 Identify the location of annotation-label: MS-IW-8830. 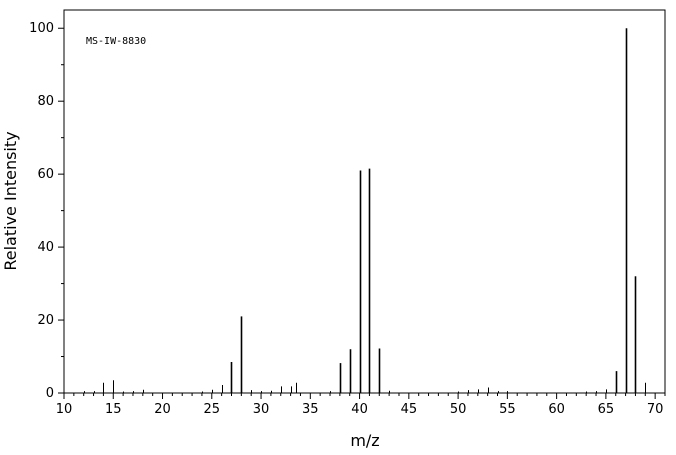
(116, 41).